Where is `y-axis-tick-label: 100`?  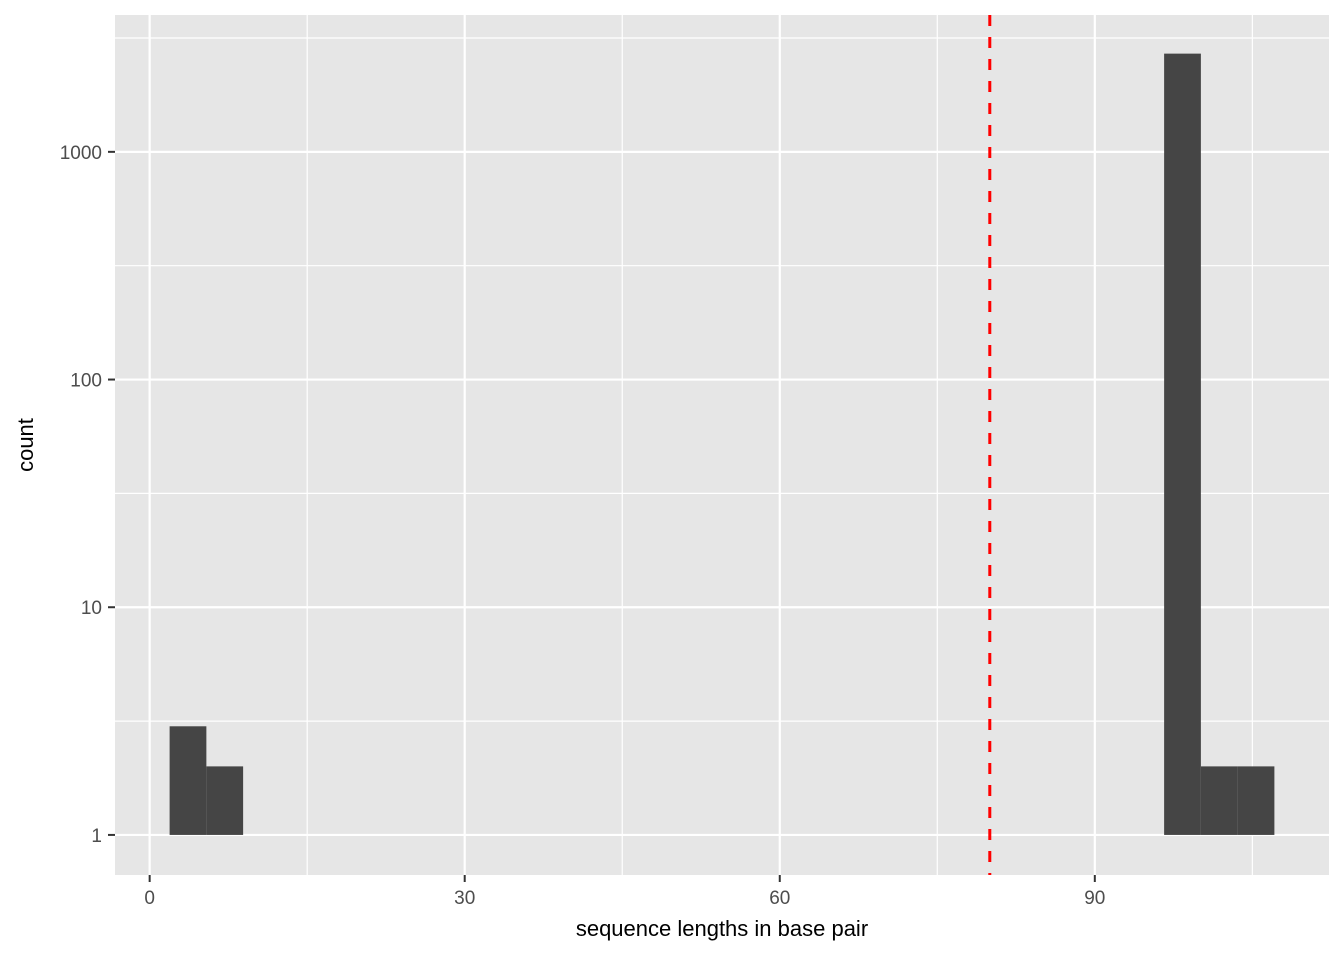 y-axis-tick-label: 100 is located at coordinates (86, 381).